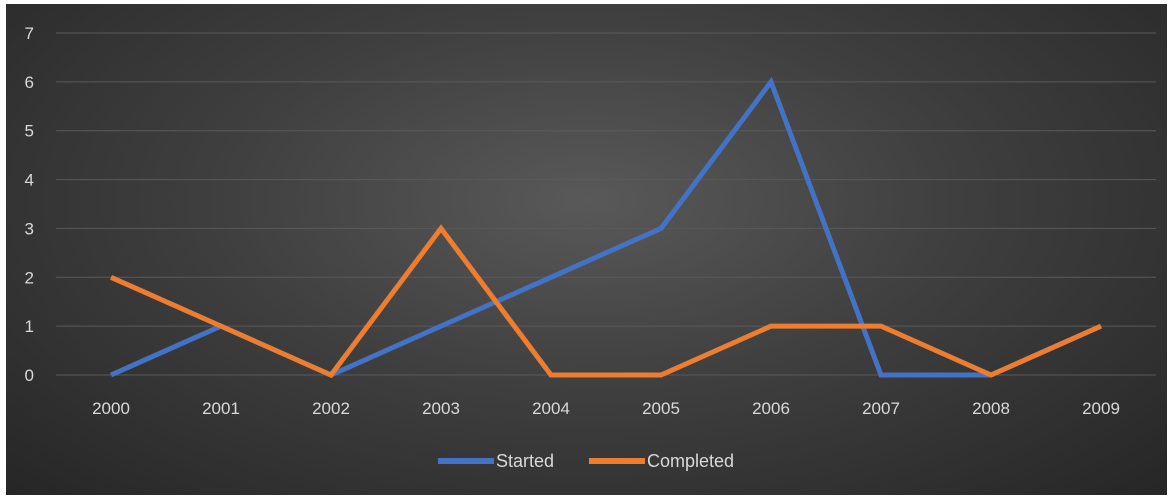  I want to click on x-tick-label: 2004, so click(551, 408).